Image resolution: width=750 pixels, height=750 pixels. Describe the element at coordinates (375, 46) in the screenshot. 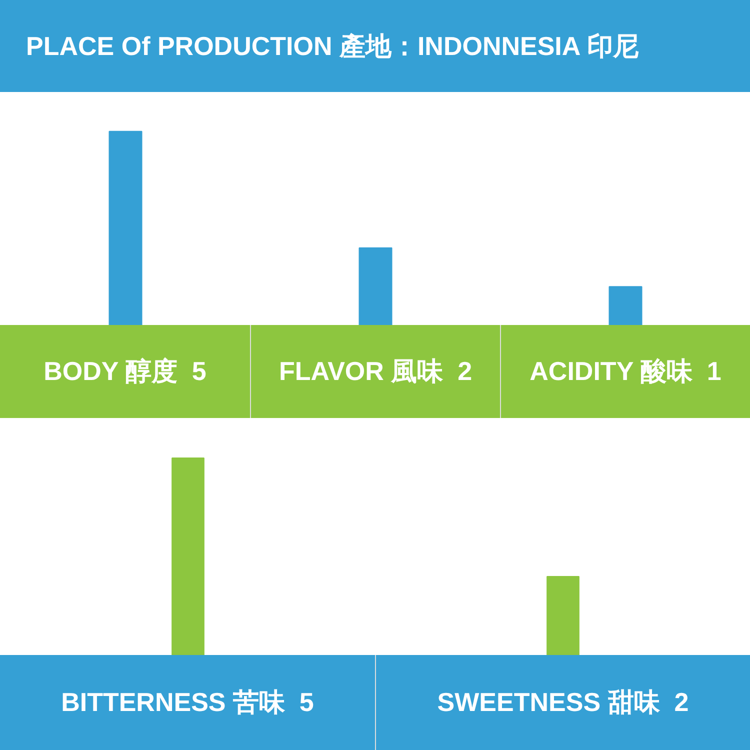

I see `chart-title: PLACE Of PRODUCTION 產地：INDONNESIA 印尼` at that location.